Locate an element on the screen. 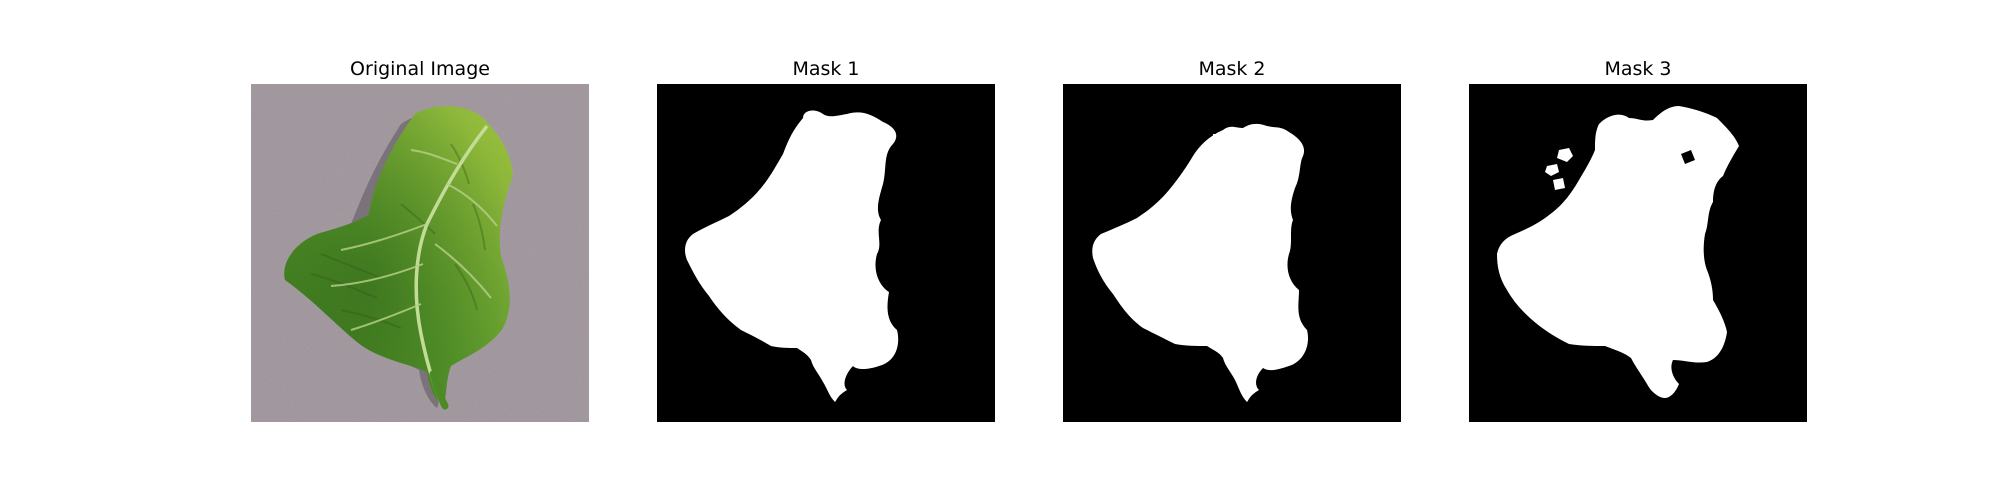  mask-3-image is located at coordinates (1638, 253).